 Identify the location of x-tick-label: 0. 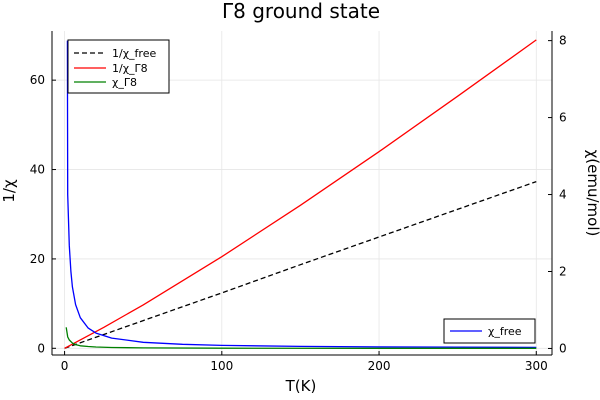
(65, 366).